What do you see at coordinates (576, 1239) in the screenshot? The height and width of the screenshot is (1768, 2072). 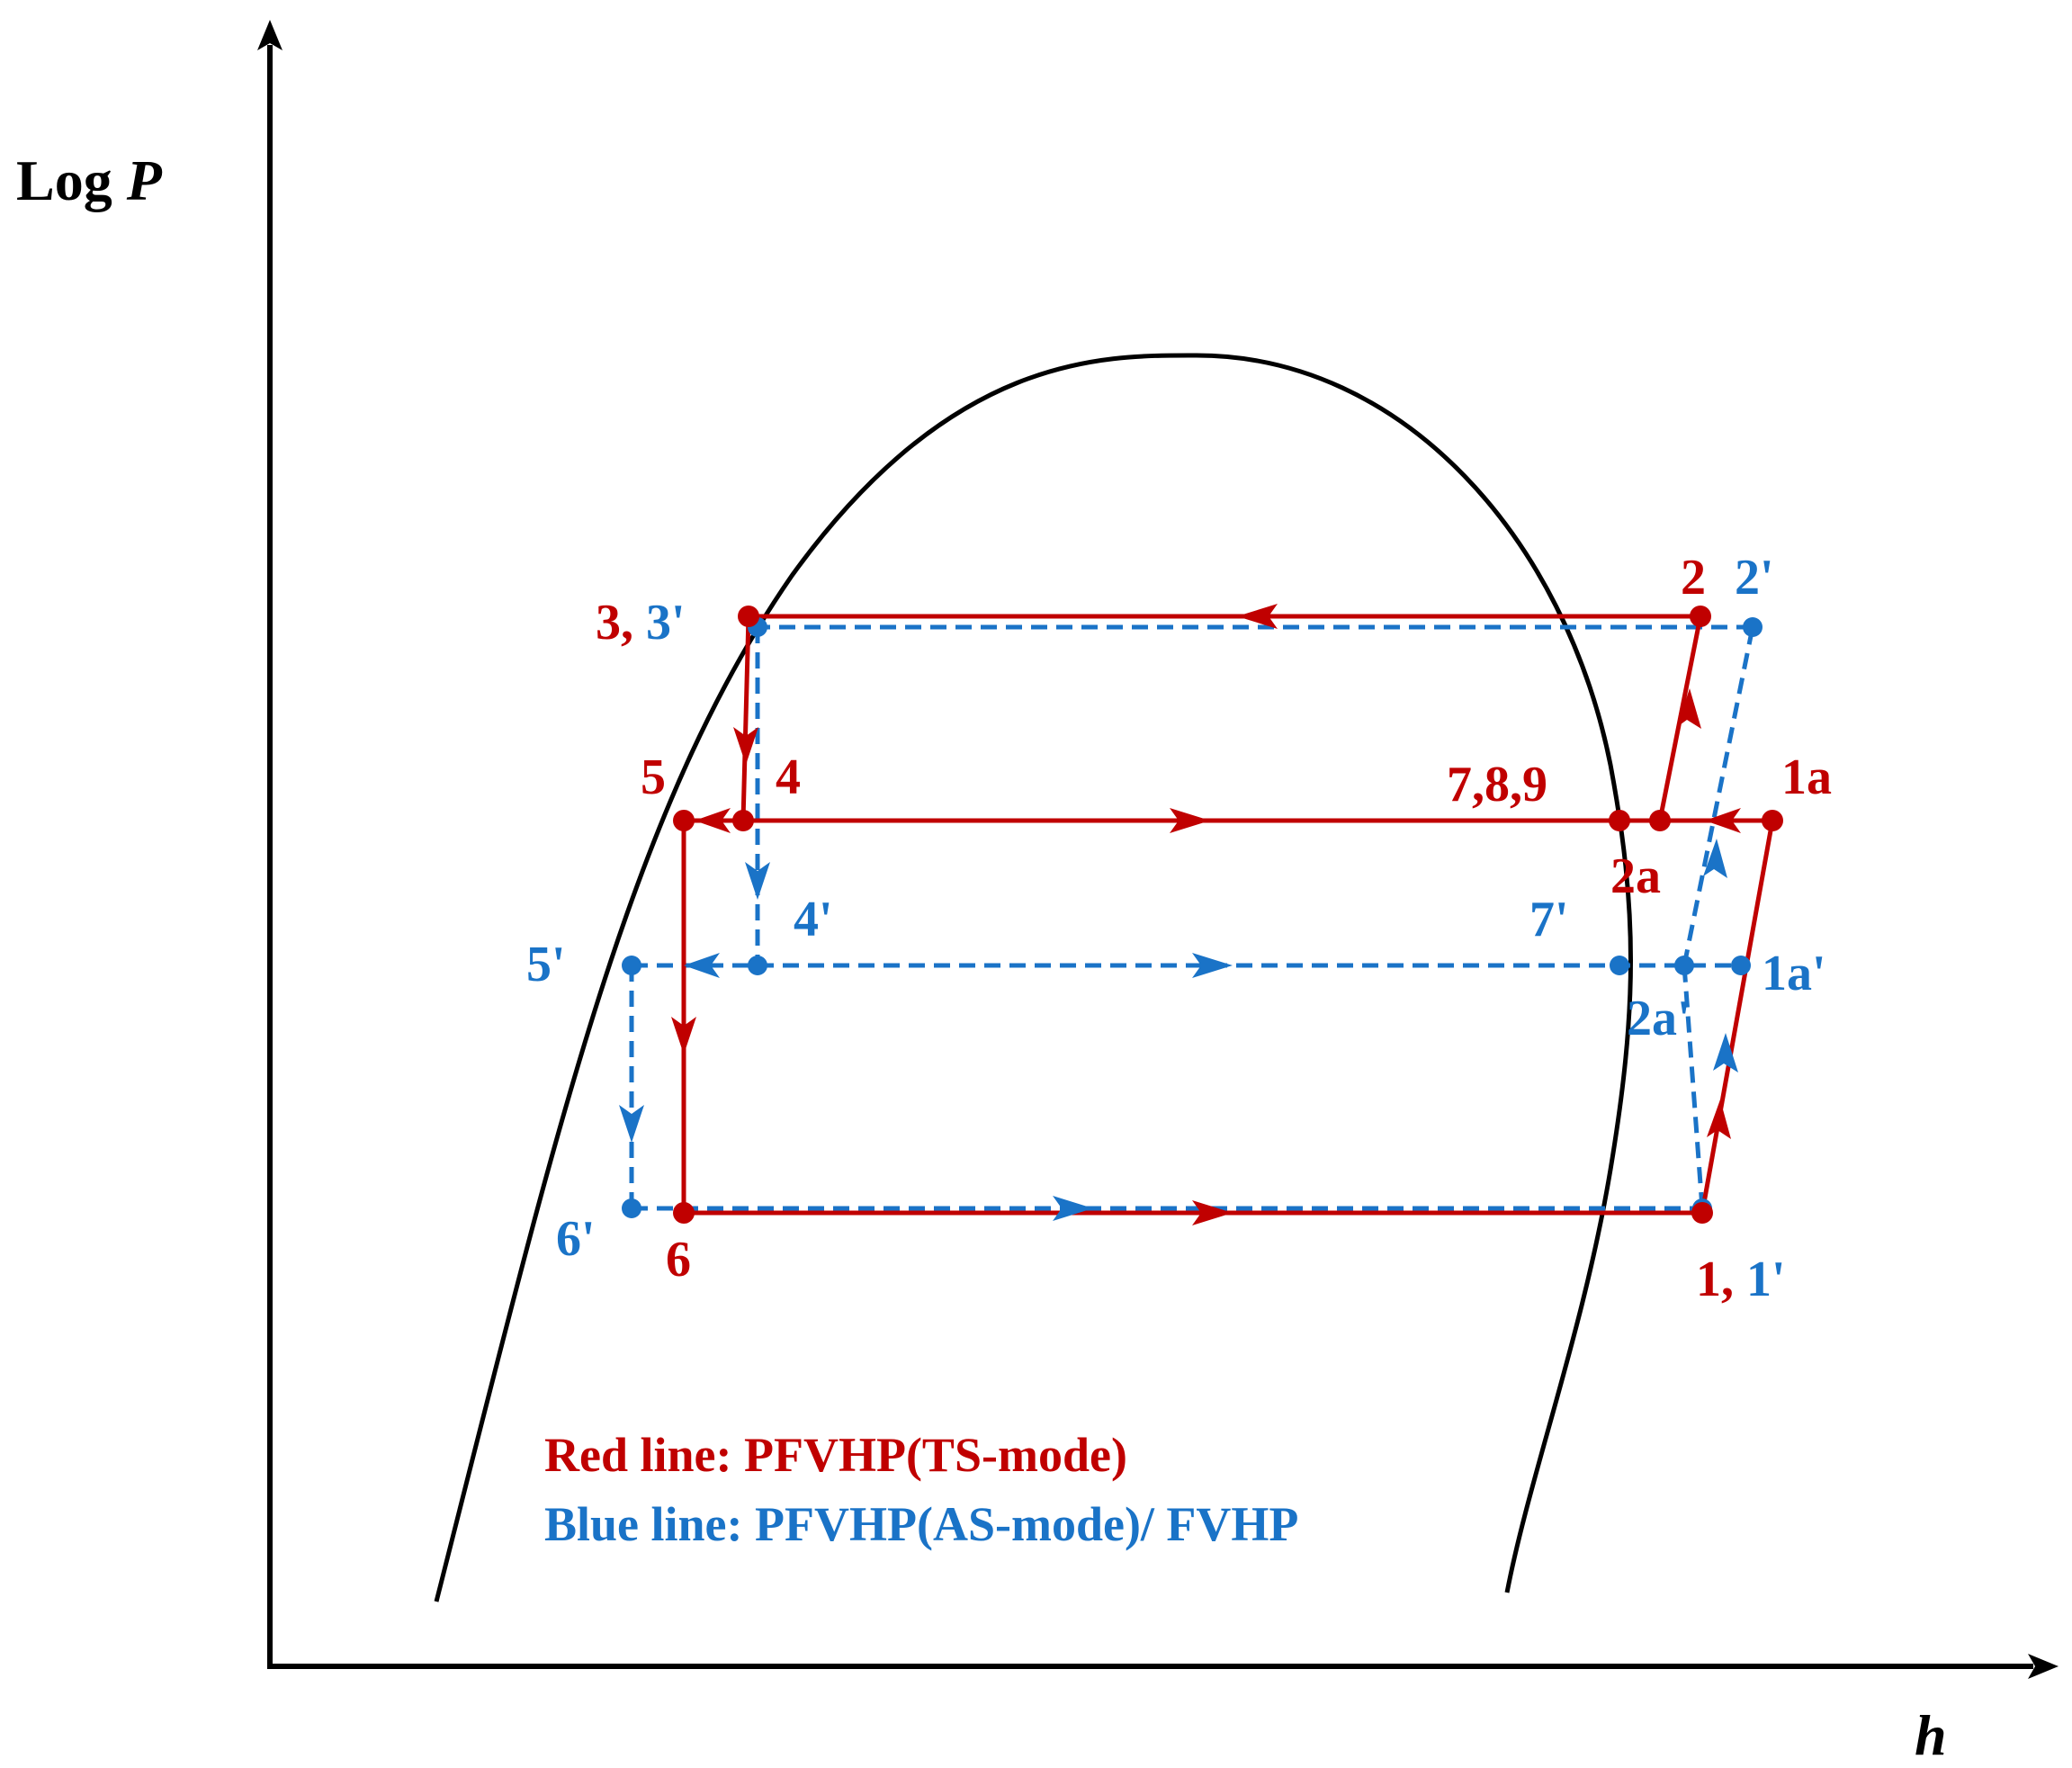 I see `label-6p: 6'` at bounding box center [576, 1239].